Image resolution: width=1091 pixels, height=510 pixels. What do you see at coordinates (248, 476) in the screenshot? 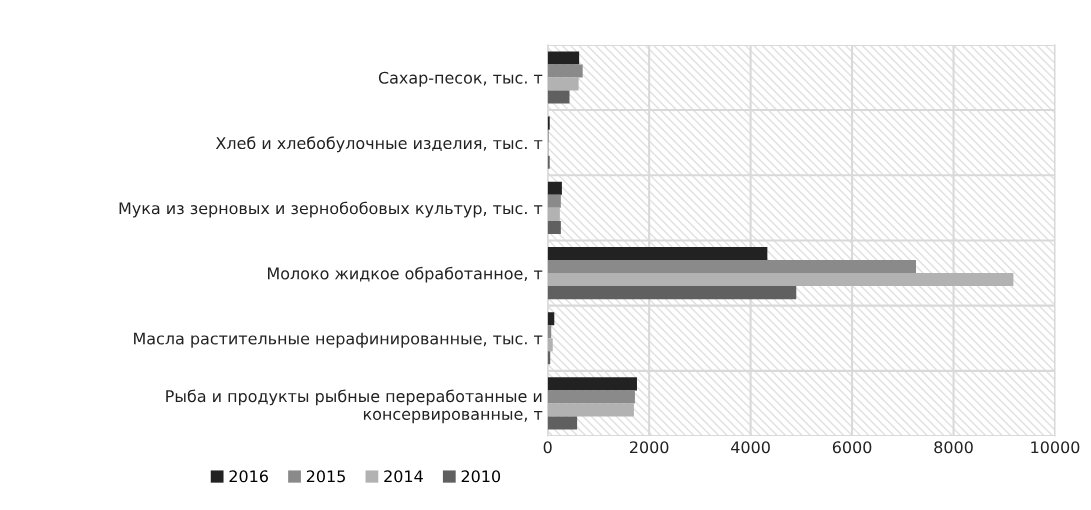
I see `legend-label: 2016` at bounding box center [248, 476].